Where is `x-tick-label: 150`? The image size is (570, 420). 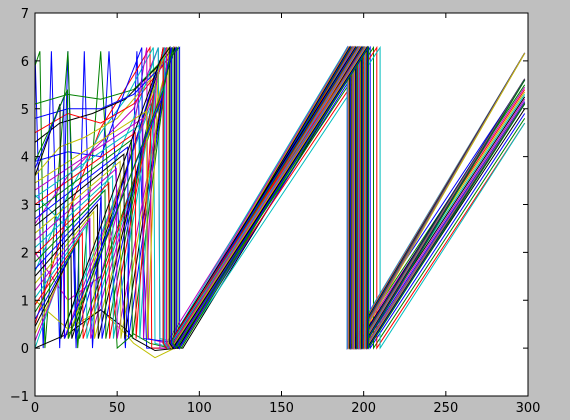
x-tick-label: 150 is located at coordinates (281, 408).